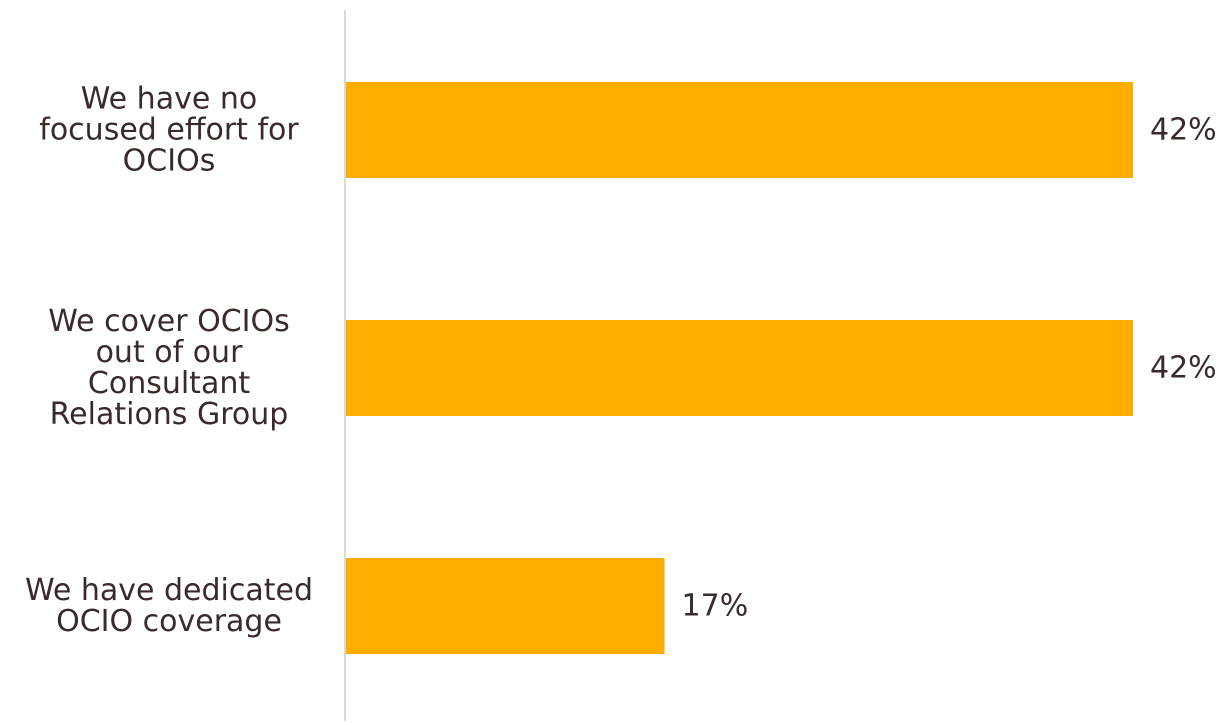 The image size is (1222, 725). What do you see at coordinates (169, 590) in the screenshot?
I see `category-label-line: We have dedicated` at bounding box center [169, 590].